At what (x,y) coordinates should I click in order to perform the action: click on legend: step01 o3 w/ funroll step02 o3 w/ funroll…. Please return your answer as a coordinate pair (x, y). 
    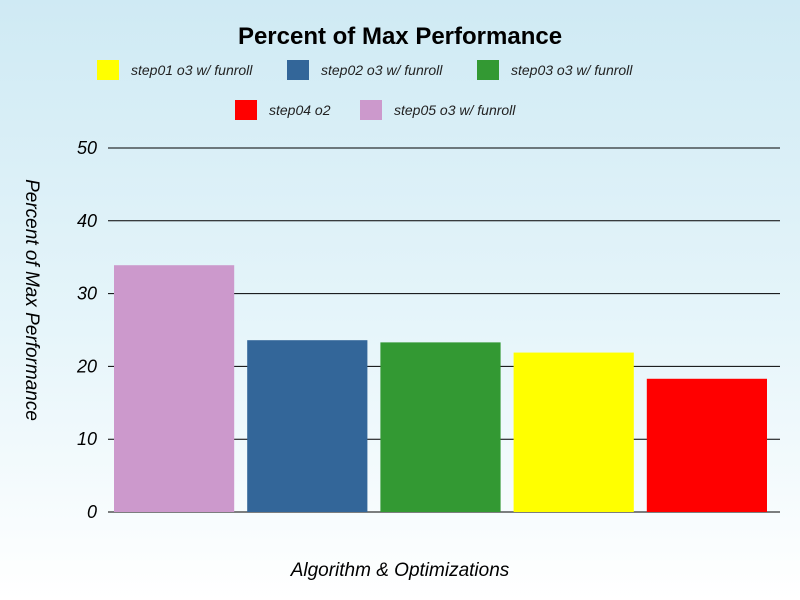
    Looking at the image, I should click on (365, 90).